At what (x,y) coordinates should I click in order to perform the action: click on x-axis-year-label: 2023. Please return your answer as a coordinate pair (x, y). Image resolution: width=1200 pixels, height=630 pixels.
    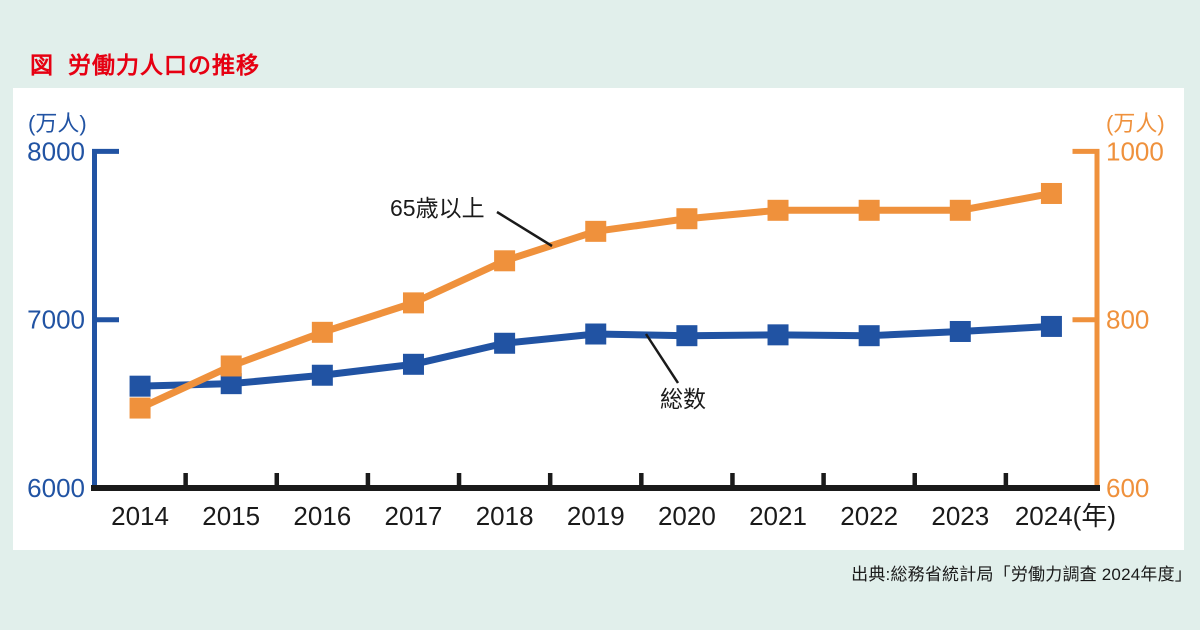
    Looking at the image, I should click on (960, 516).